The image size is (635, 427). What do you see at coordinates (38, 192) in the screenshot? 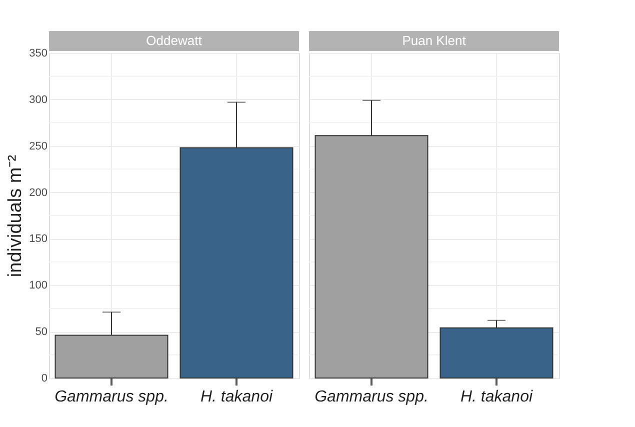
I see `y-tick-label: 200` at bounding box center [38, 192].